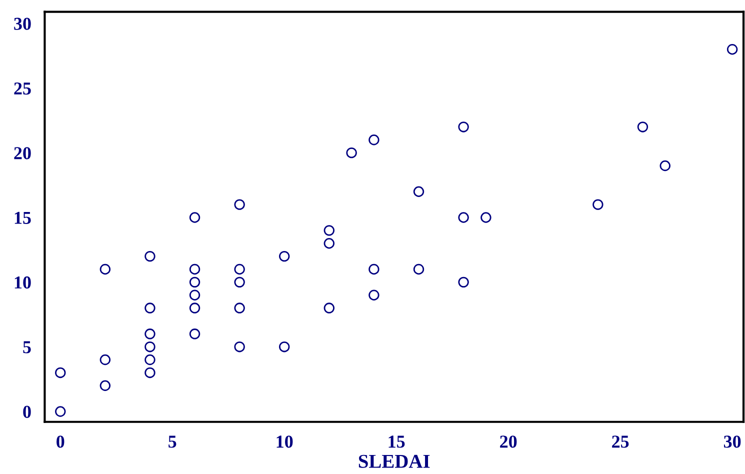  What do you see at coordinates (620, 442) in the screenshot?
I see `x-tick-label: 25` at bounding box center [620, 442].